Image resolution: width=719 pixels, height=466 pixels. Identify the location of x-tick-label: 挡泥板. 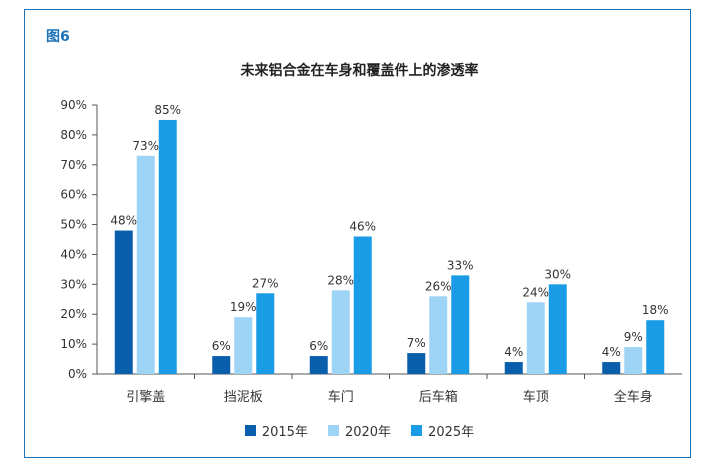
(243, 397).